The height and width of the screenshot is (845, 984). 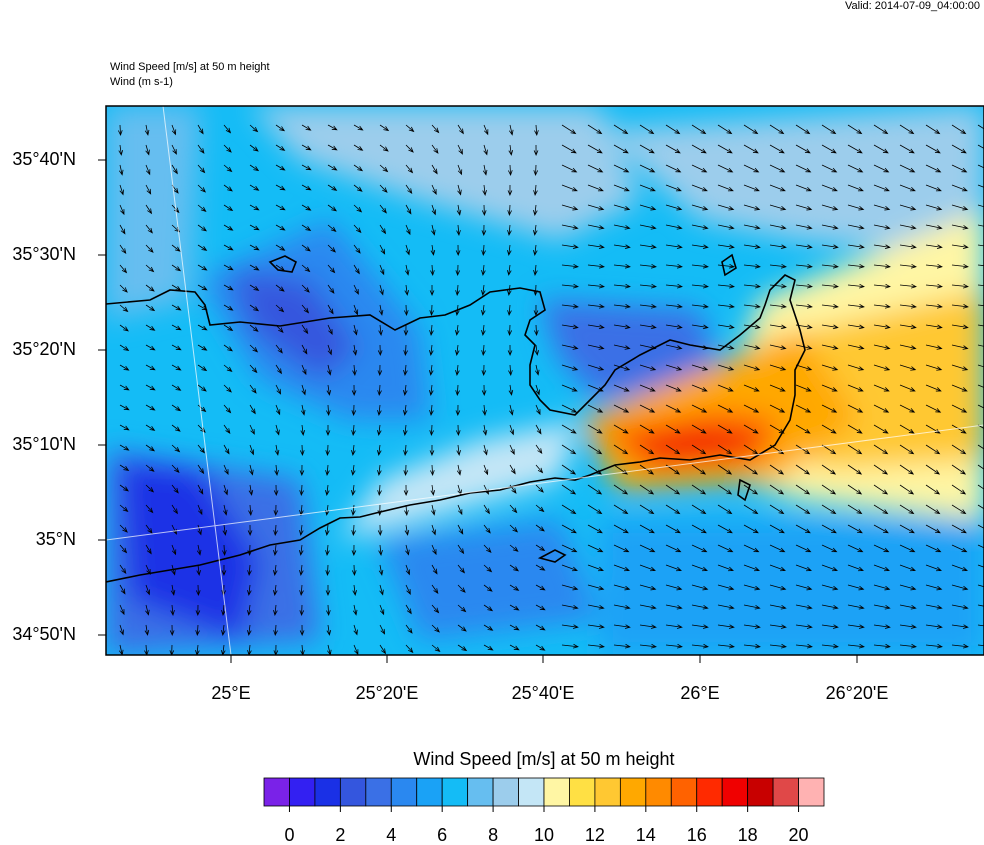 What do you see at coordinates (857, 693) in the screenshot?
I see `lon-label: 26°20'E` at bounding box center [857, 693].